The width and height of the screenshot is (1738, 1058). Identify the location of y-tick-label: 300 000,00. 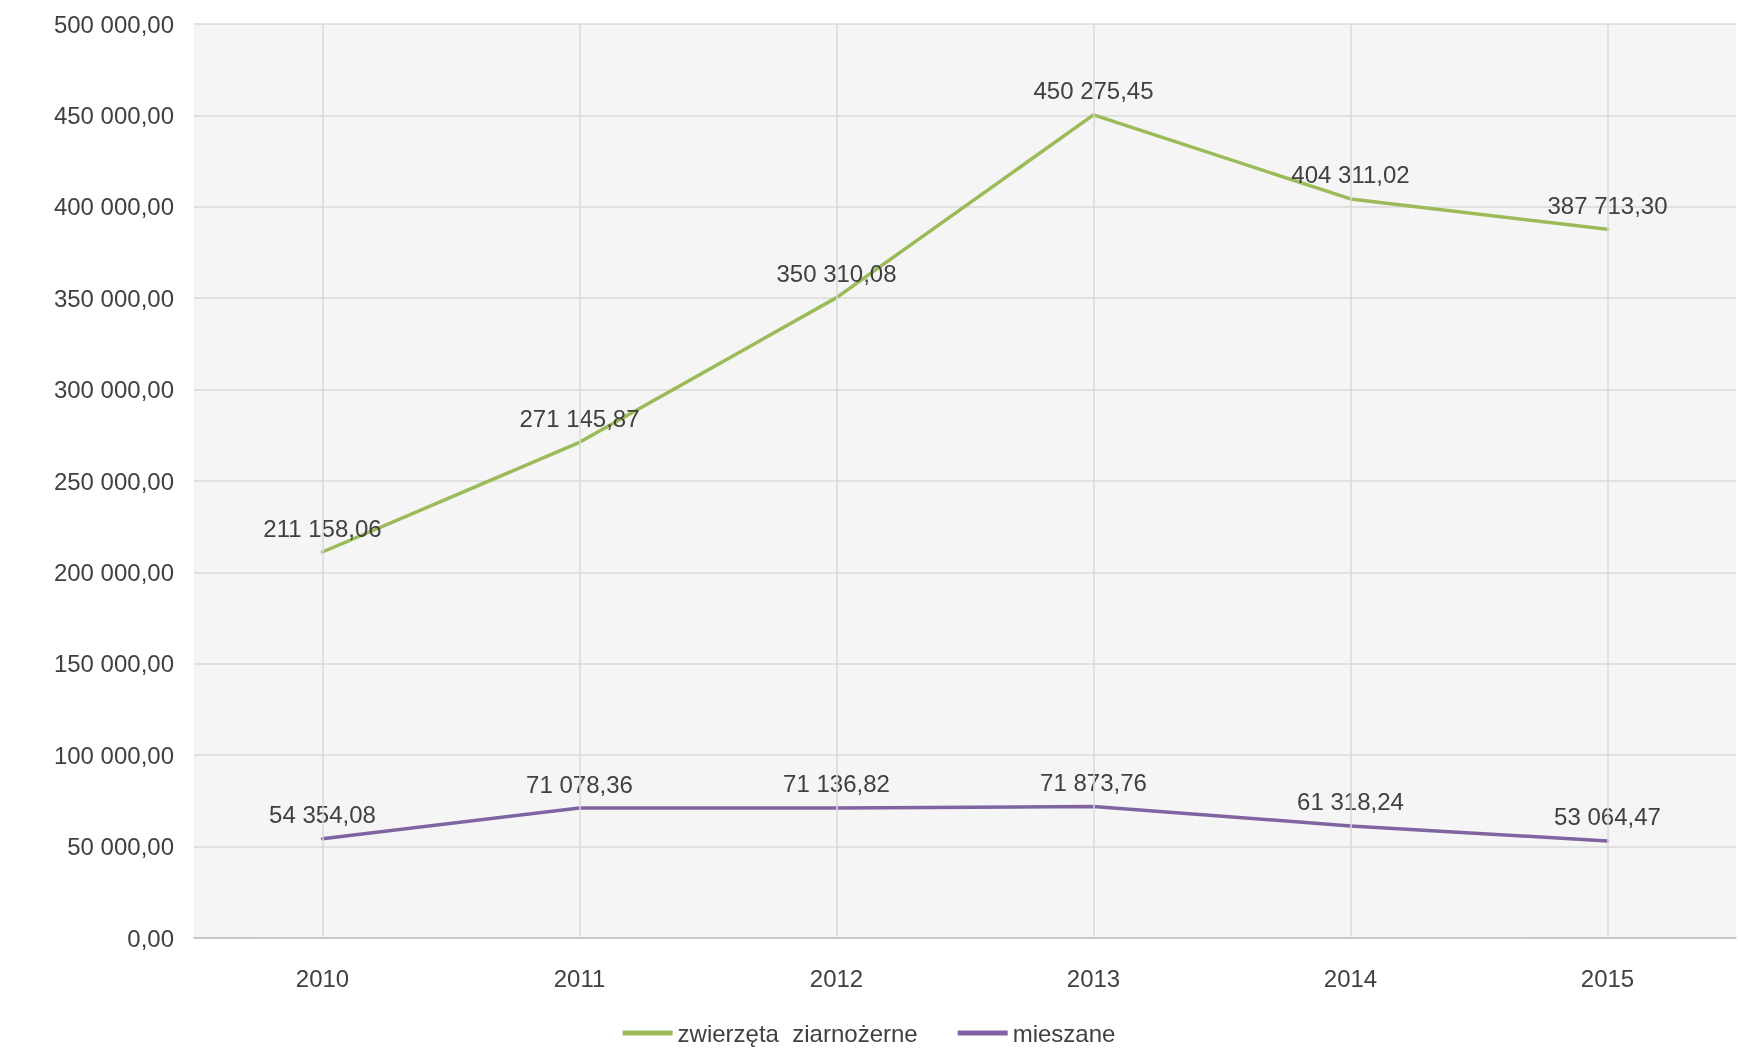
(113, 390).